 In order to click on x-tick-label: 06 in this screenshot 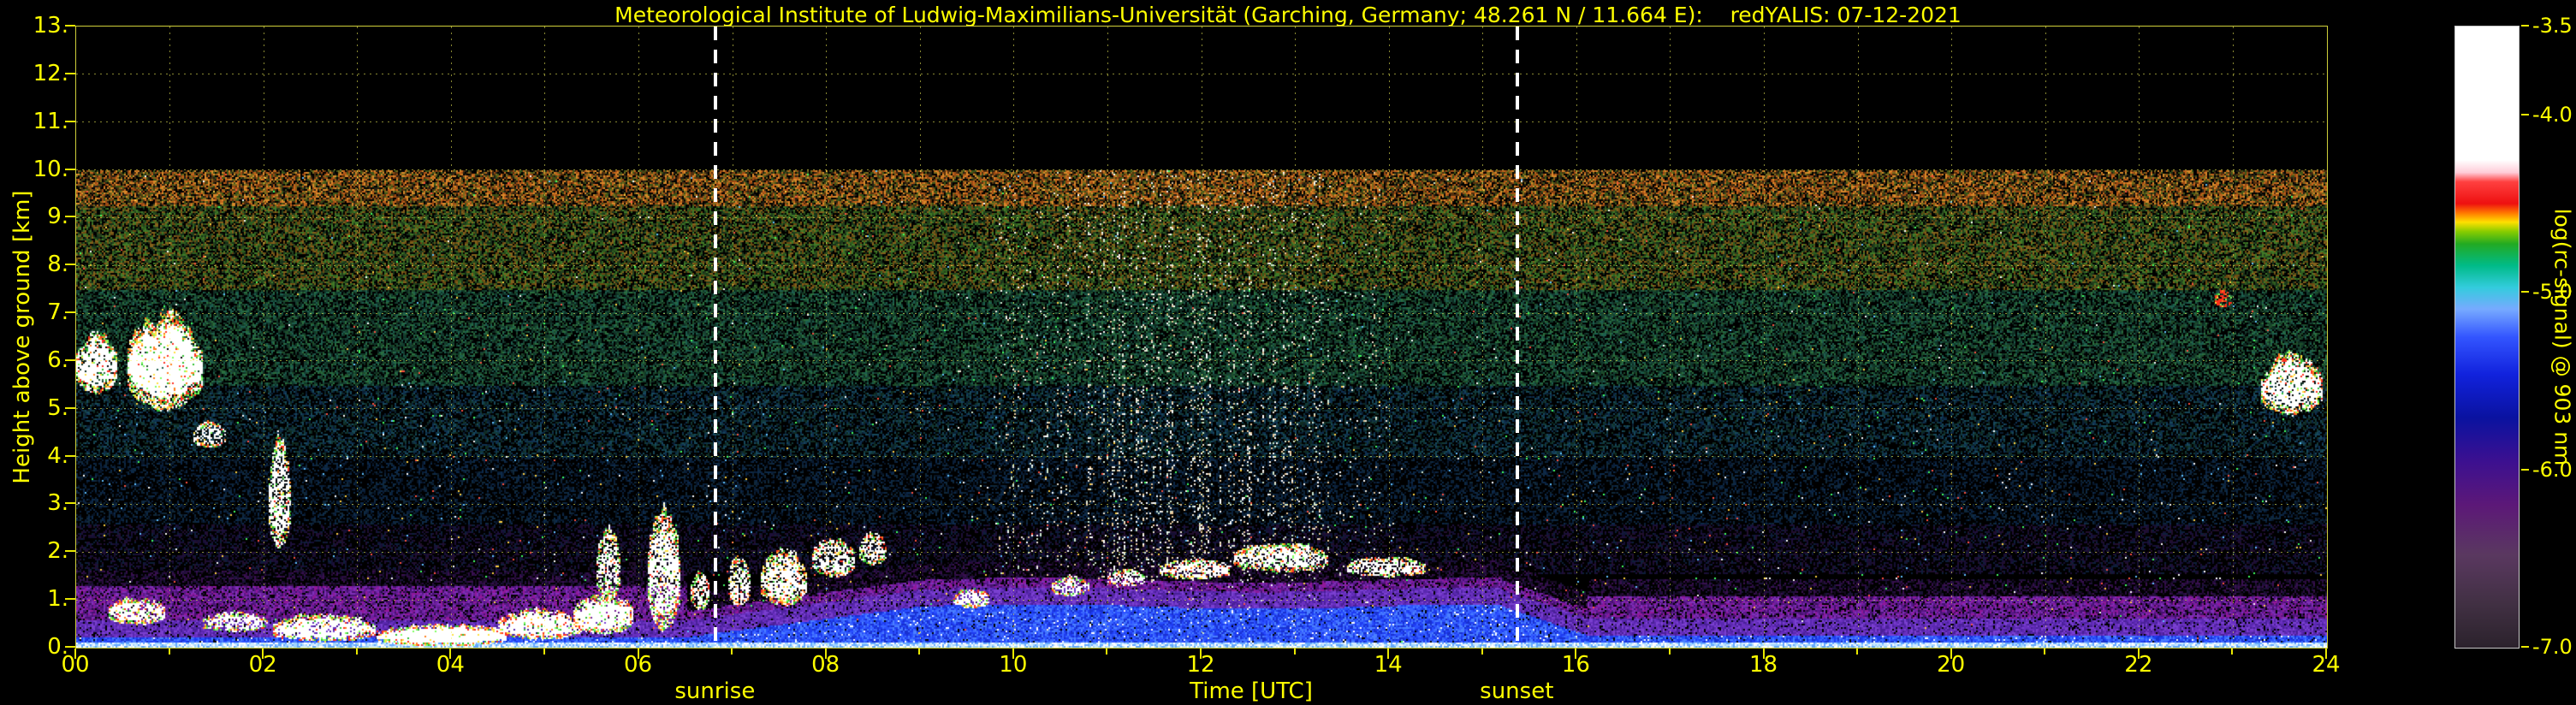, I will do `click(638, 665)`.